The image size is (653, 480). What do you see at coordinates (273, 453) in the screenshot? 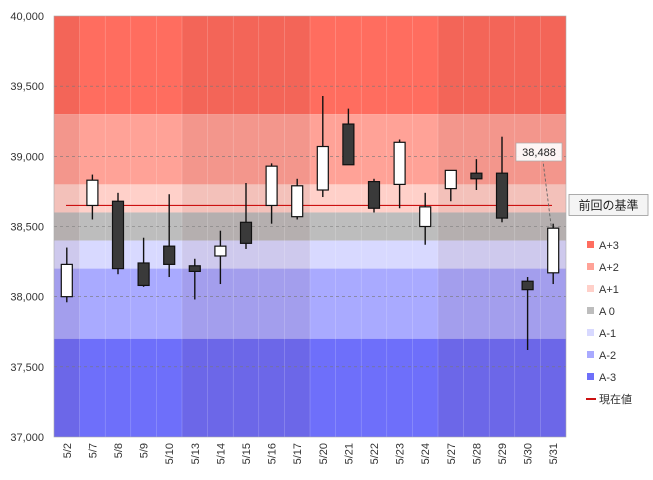
I see `x-tick-label: 5/16` at bounding box center [273, 453].